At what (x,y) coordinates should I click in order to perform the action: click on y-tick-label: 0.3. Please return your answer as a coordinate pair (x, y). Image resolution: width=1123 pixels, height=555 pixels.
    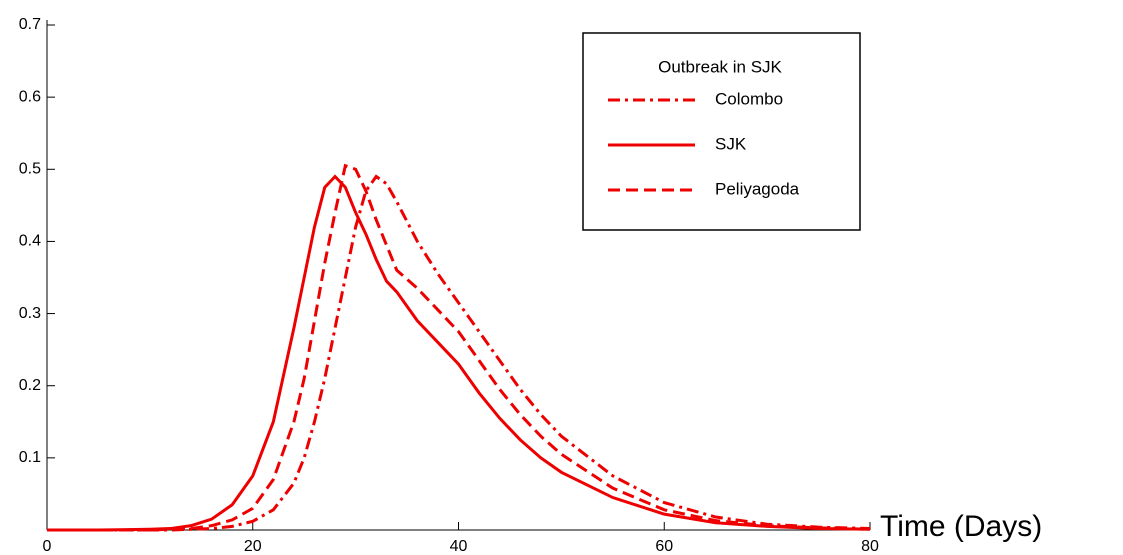
    Looking at the image, I should click on (30, 313).